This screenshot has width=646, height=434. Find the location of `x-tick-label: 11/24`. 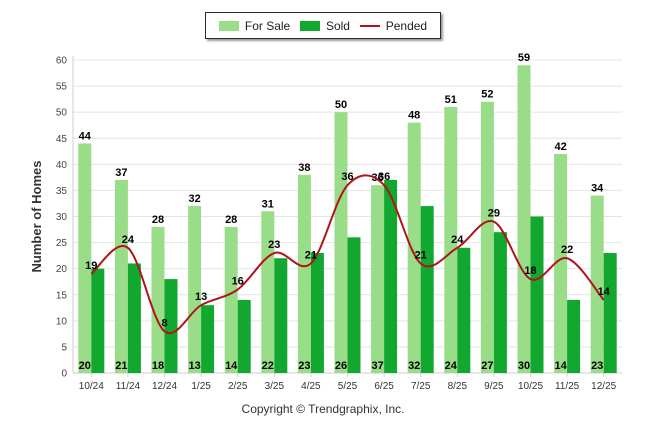

x-tick-label: 11/24 is located at coordinates (128, 386).